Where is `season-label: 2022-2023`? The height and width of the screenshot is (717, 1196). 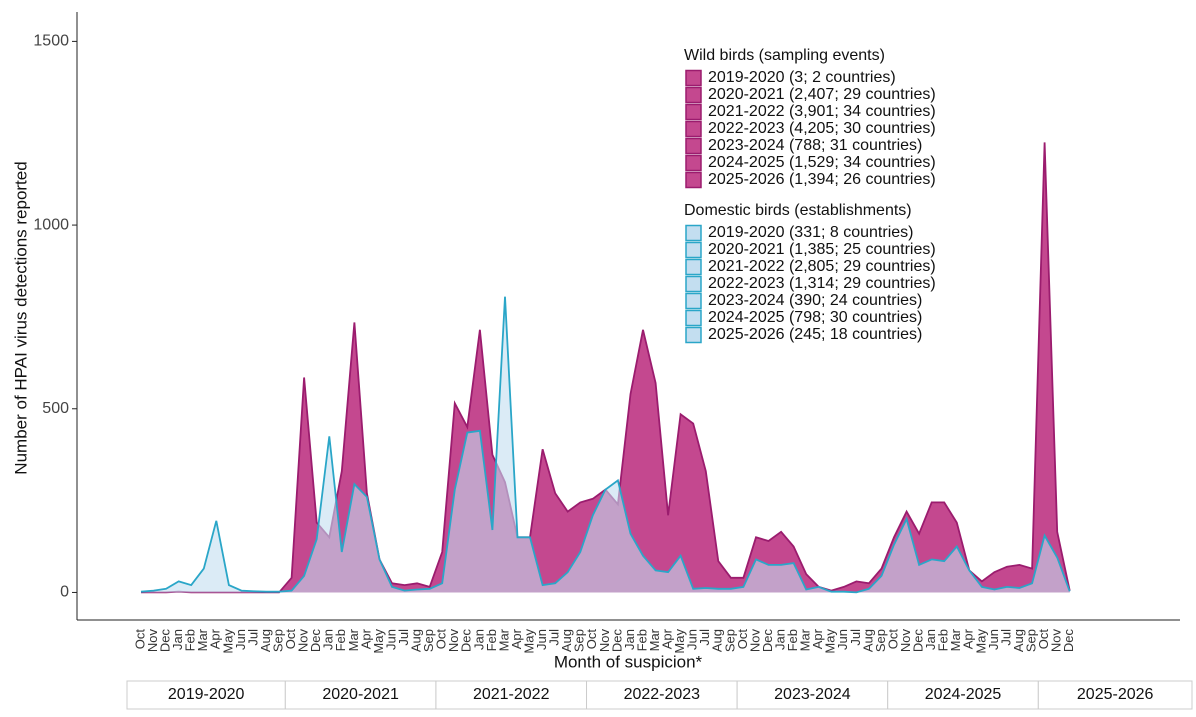 season-label: 2022-2023 is located at coordinates (662, 694).